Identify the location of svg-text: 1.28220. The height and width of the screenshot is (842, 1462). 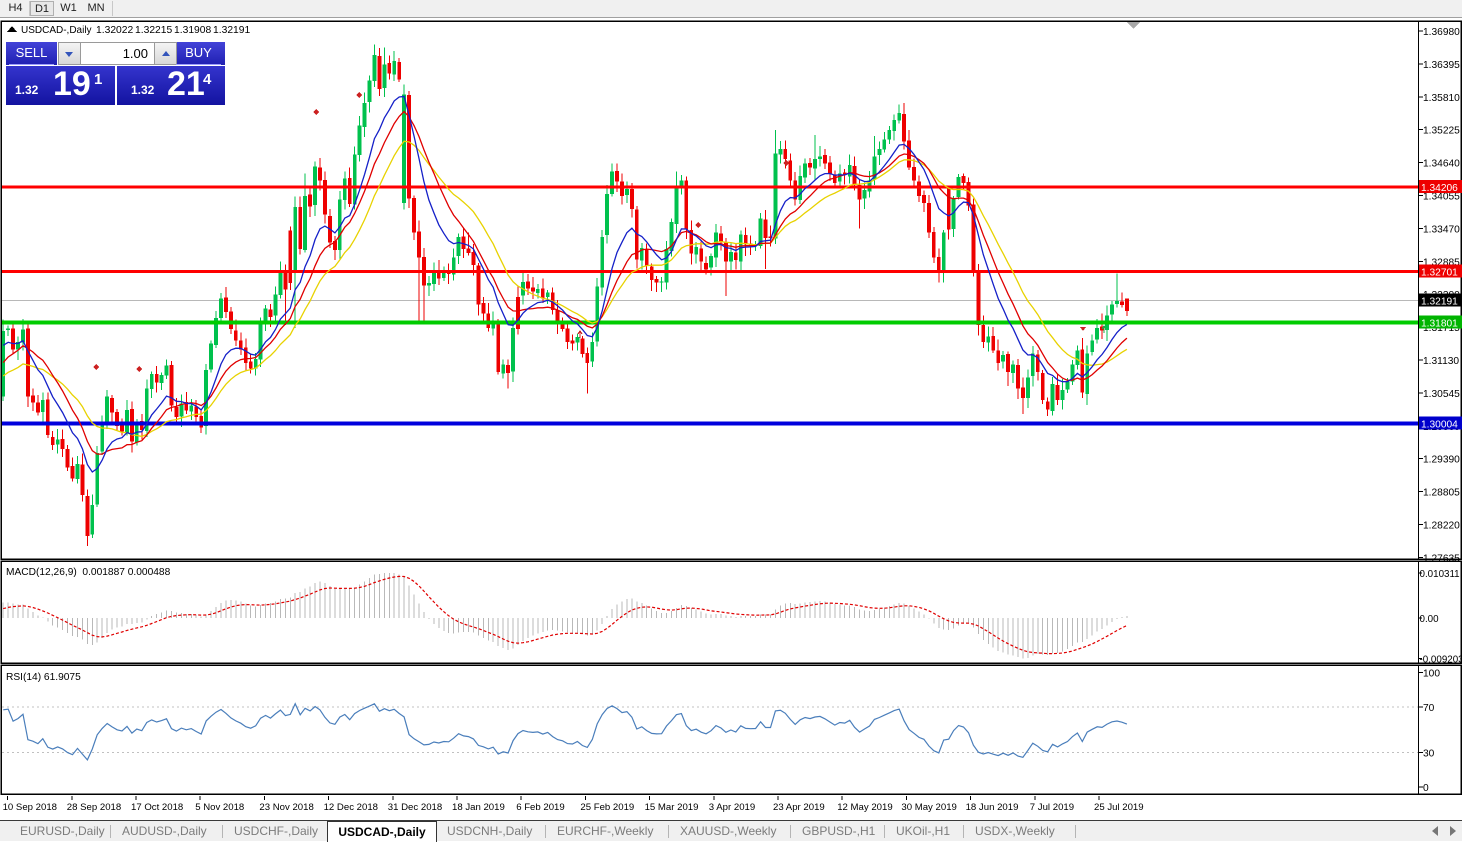
(1441, 526).